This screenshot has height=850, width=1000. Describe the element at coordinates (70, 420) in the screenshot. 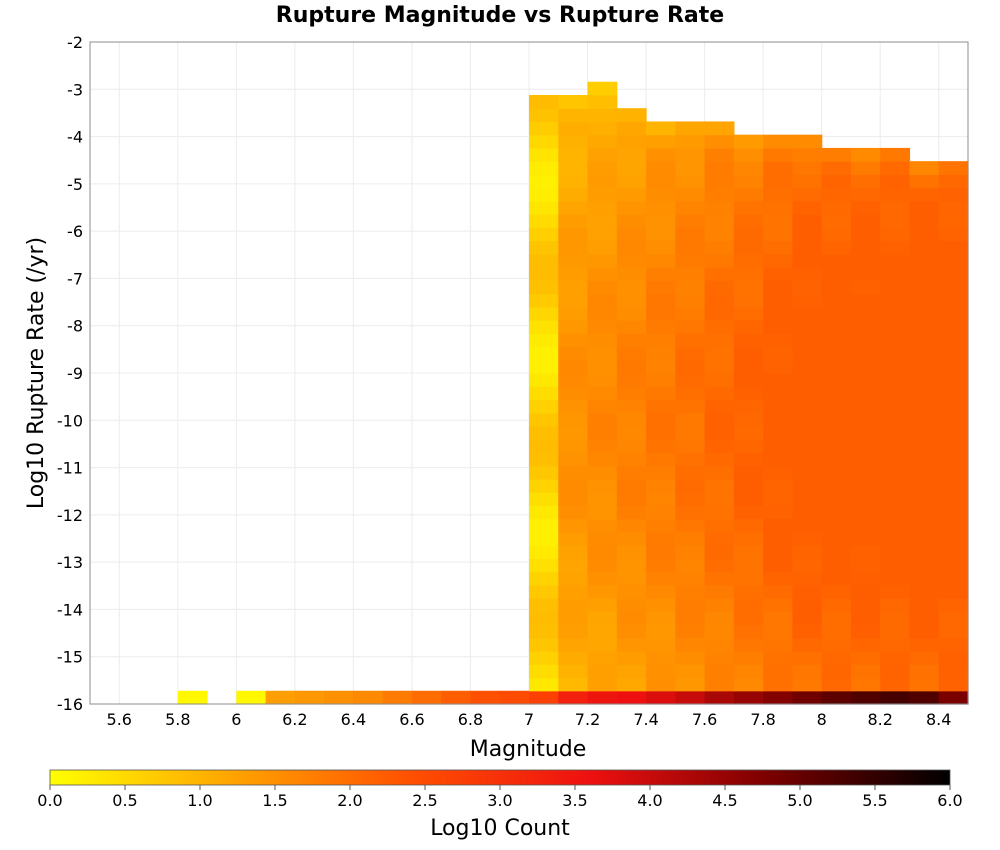

I see `y-tick-label: -10` at that location.